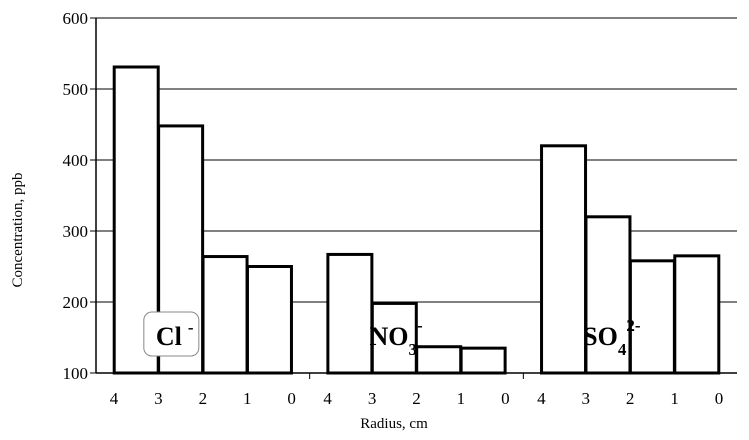 The width and height of the screenshot is (749, 440). Describe the element at coordinates (76, 160) in the screenshot. I see `y-tick-label: 400` at that location.